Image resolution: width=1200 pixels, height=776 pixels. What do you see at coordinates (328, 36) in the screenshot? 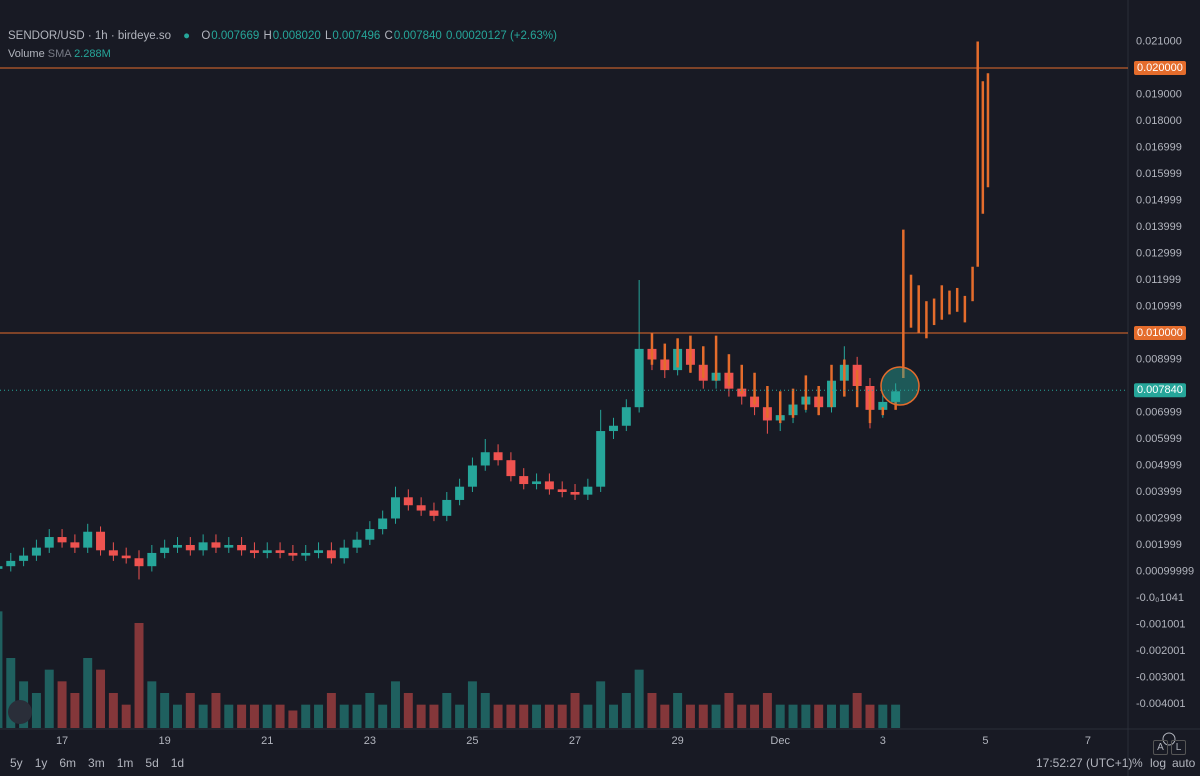
I see `l-label: L` at bounding box center [328, 36].